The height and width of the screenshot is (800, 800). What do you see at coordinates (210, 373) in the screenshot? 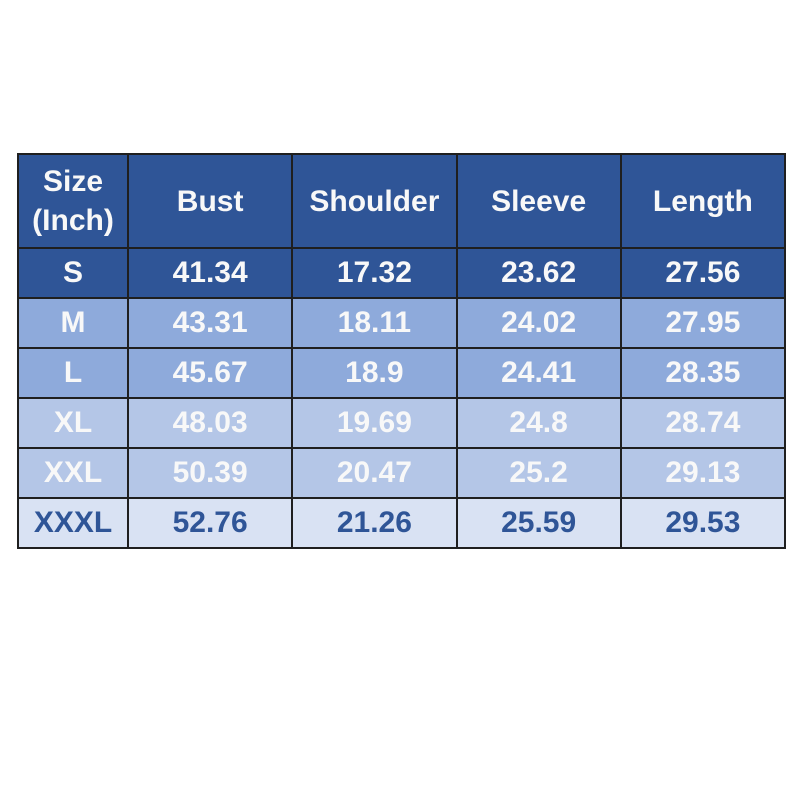
I see `bust-value: 45.67` at bounding box center [210, 373].